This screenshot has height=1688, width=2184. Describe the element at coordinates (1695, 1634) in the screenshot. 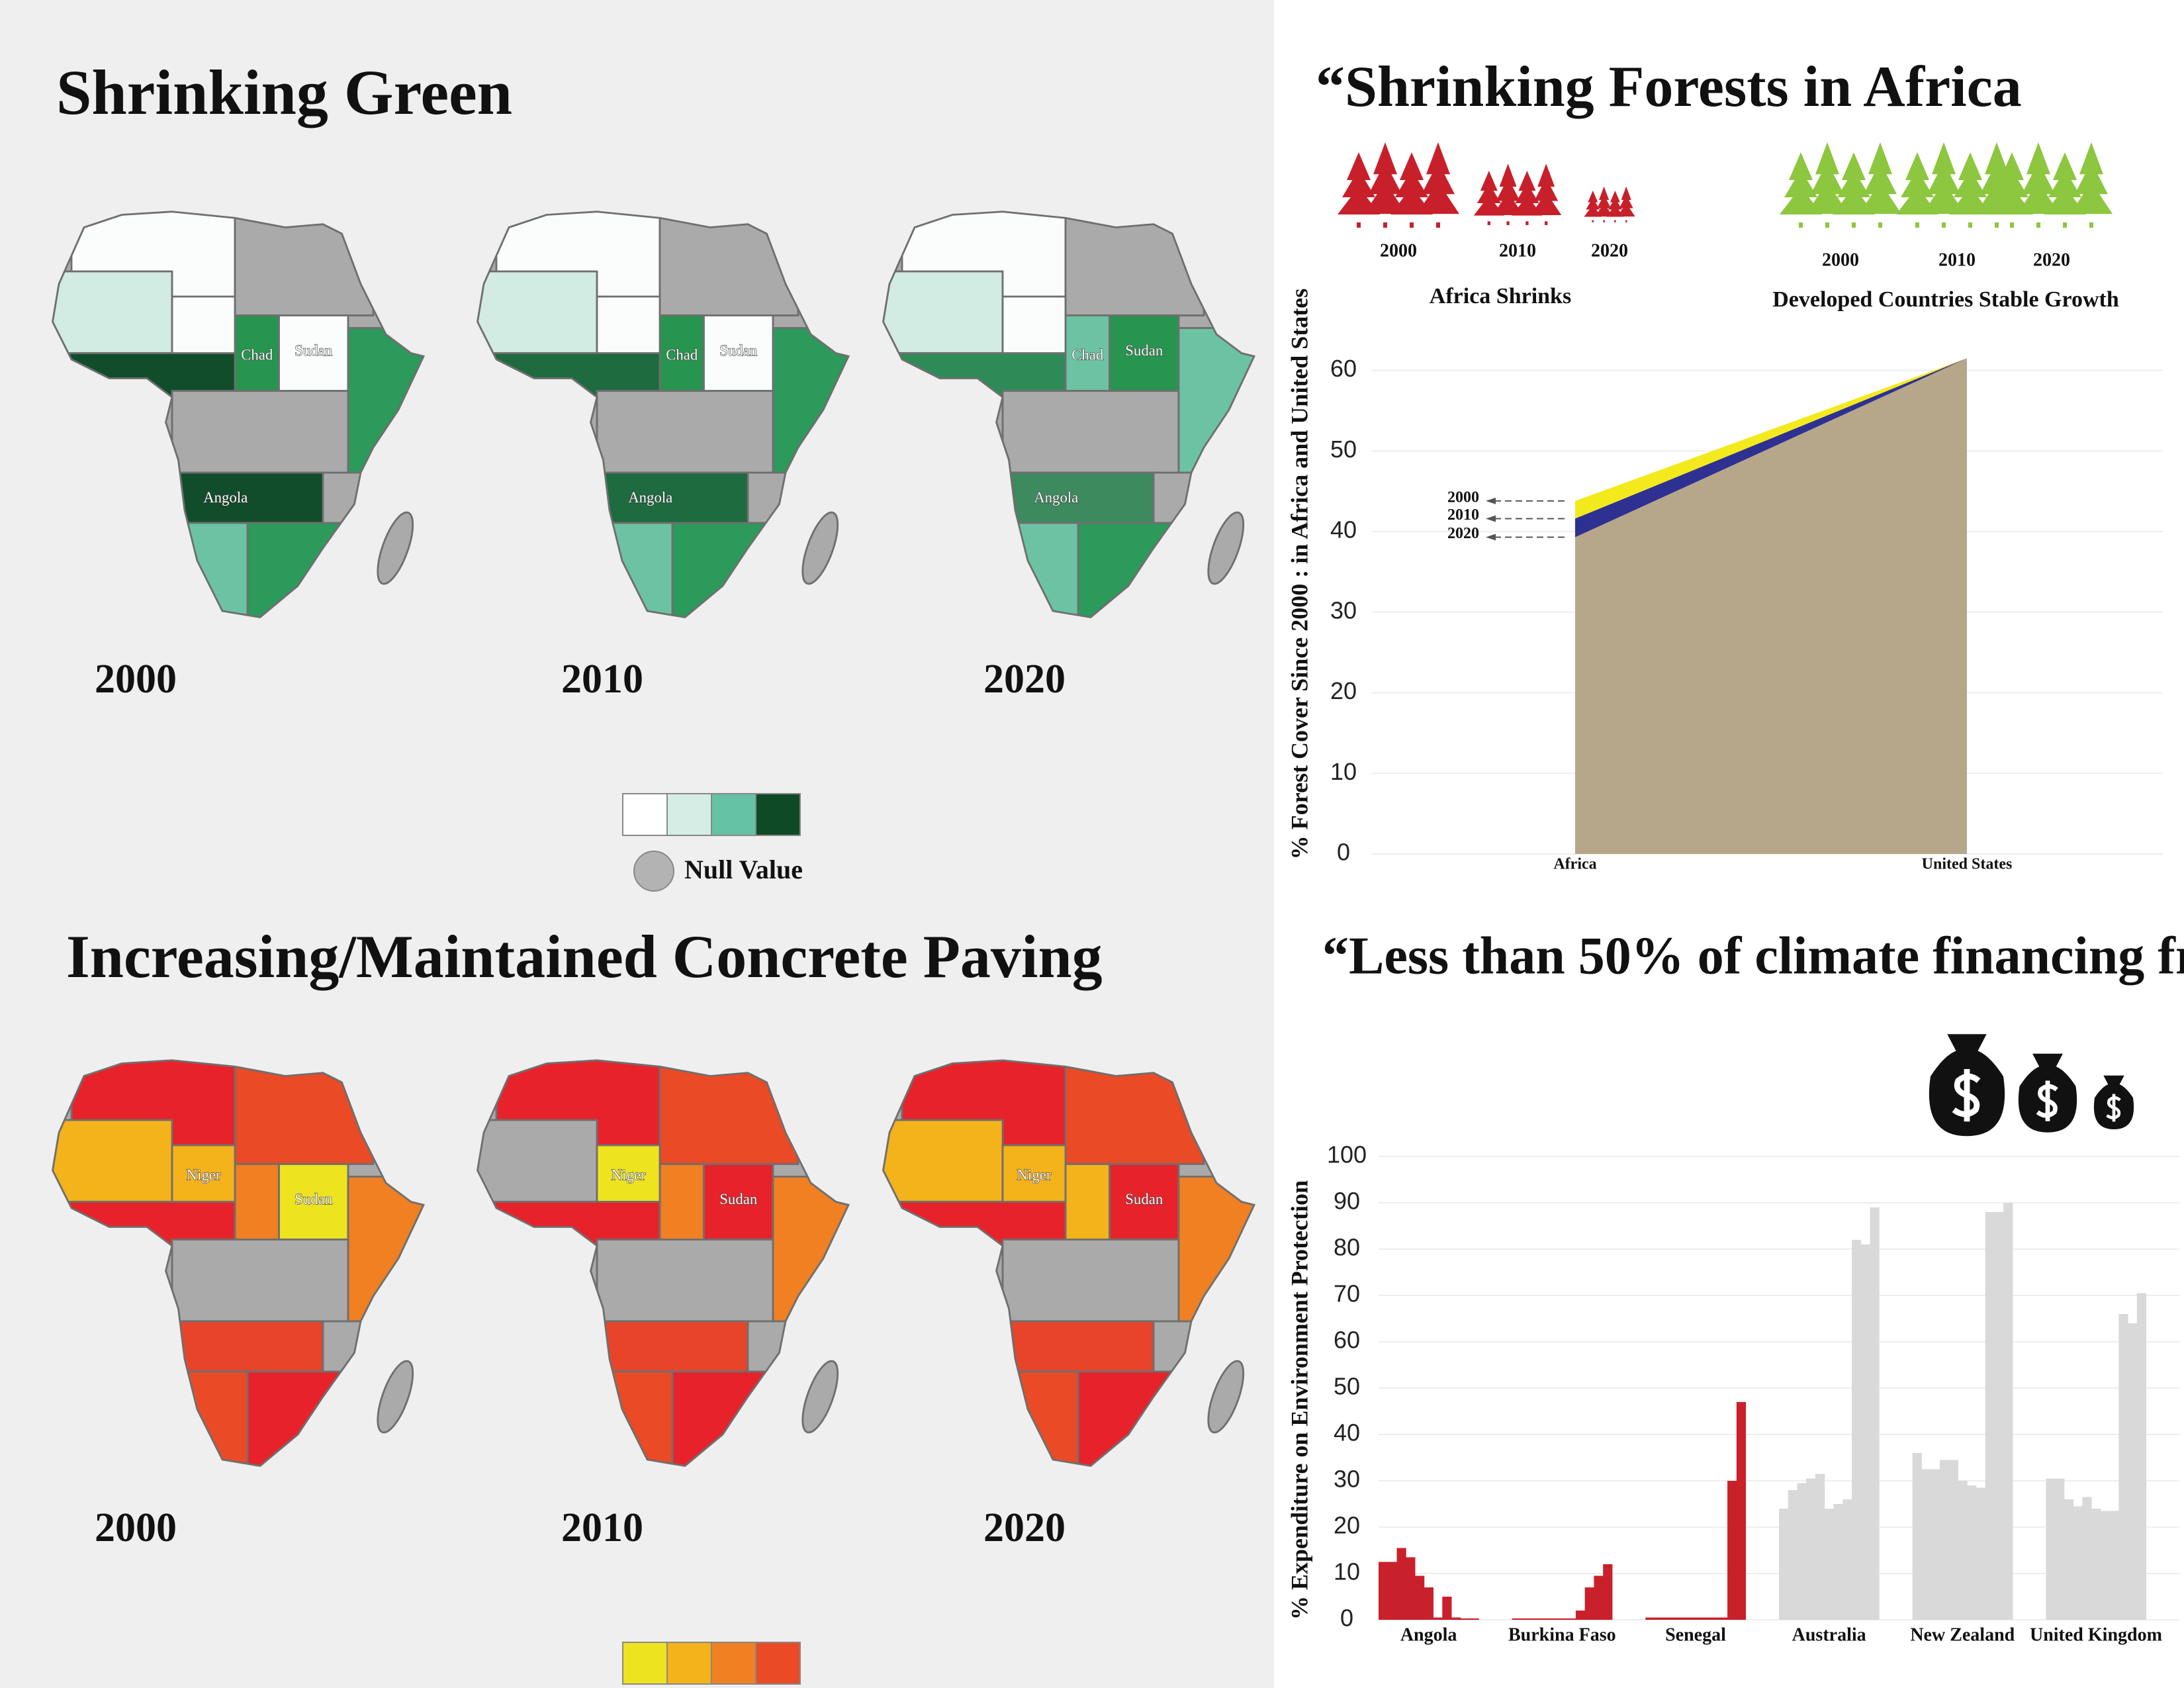

I see `x-tick-label: Senegal` at that location.